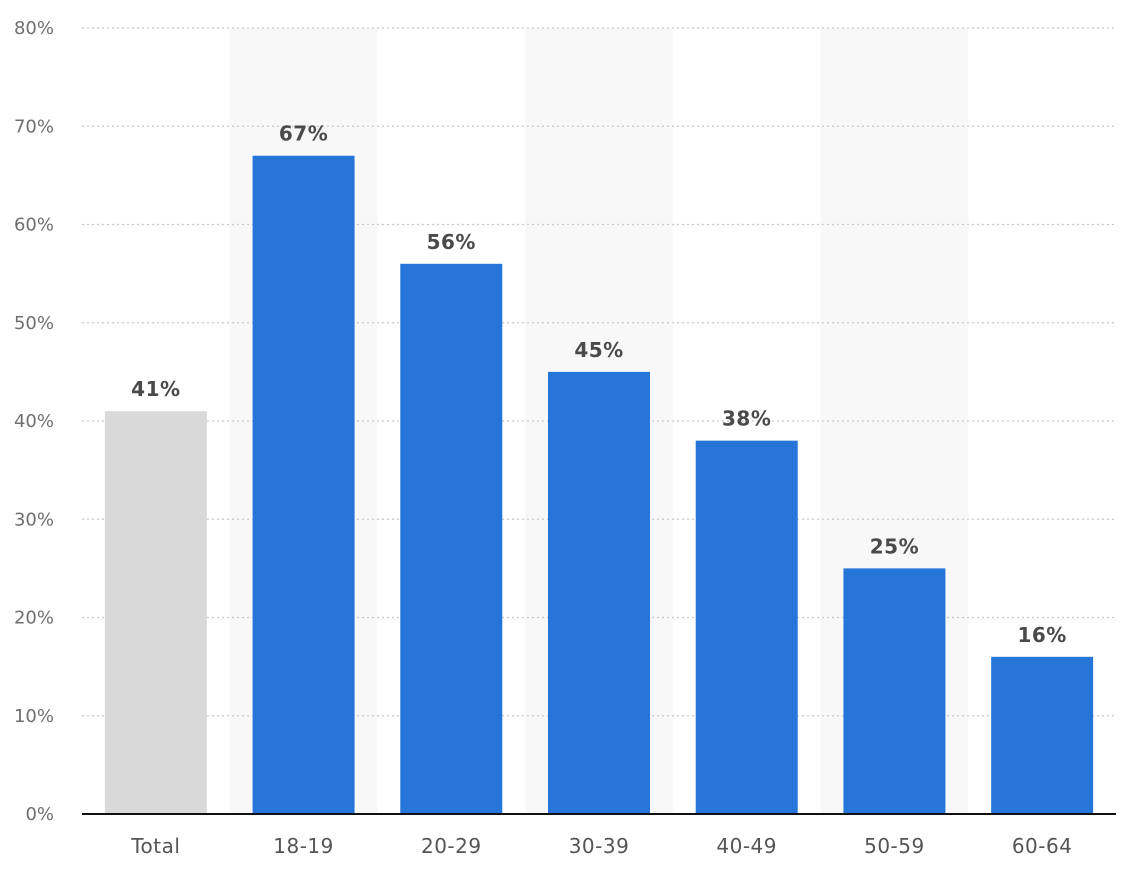 This screenshot has width=1136, height=890. I want to click on y-tick-label: 10%, so click(34, 716).